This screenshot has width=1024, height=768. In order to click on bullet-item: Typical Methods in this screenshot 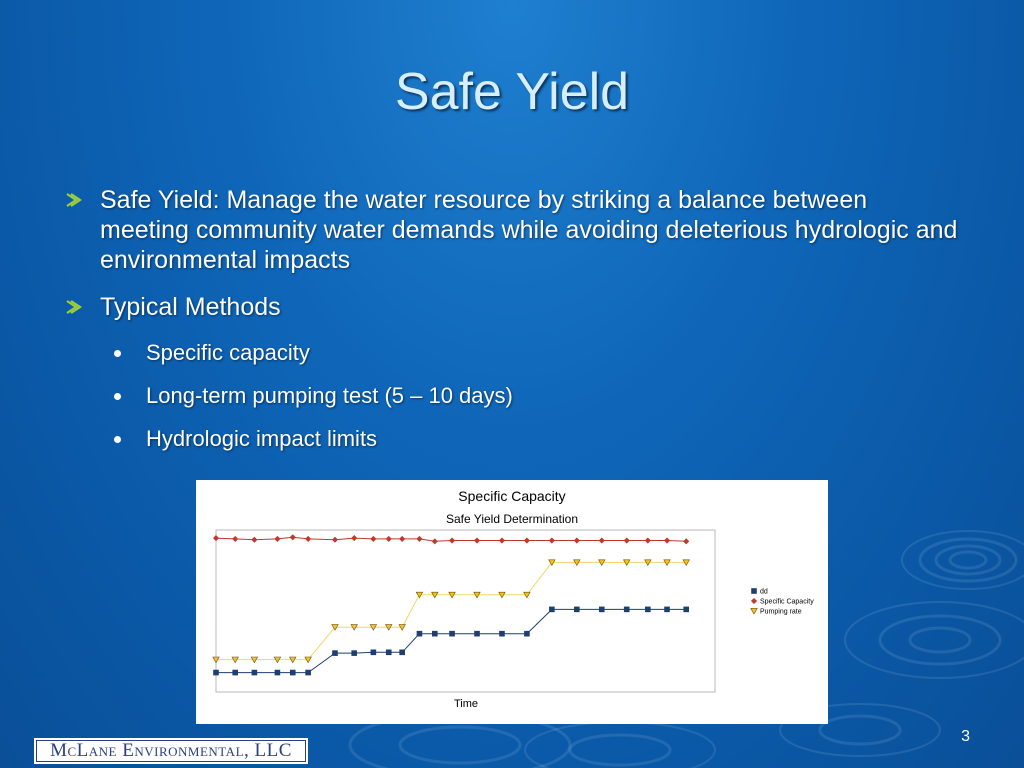, I will do `click(512, 307)`.